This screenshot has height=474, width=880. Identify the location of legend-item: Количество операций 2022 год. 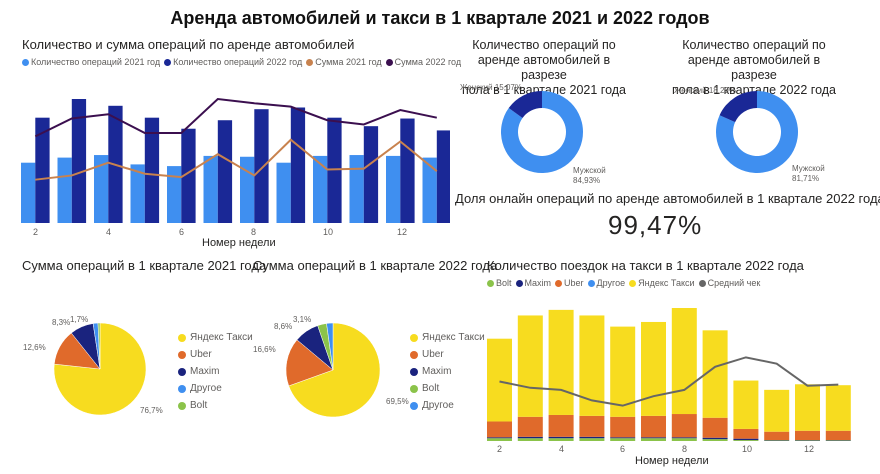
(233, 62).